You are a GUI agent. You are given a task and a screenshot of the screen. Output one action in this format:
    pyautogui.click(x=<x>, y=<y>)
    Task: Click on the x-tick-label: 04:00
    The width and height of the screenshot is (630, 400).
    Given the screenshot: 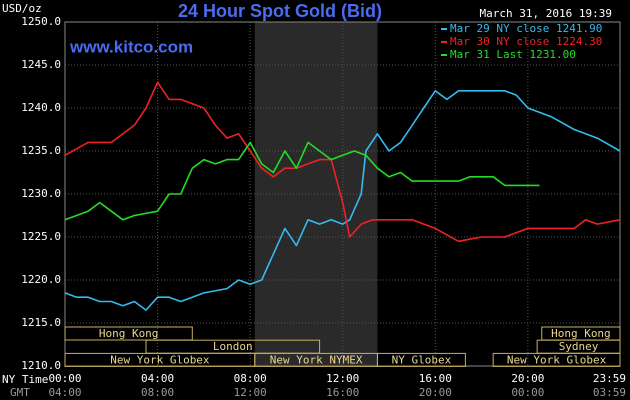 What is the action you would take?
    pyautogui.click(x=157, y=378)
    